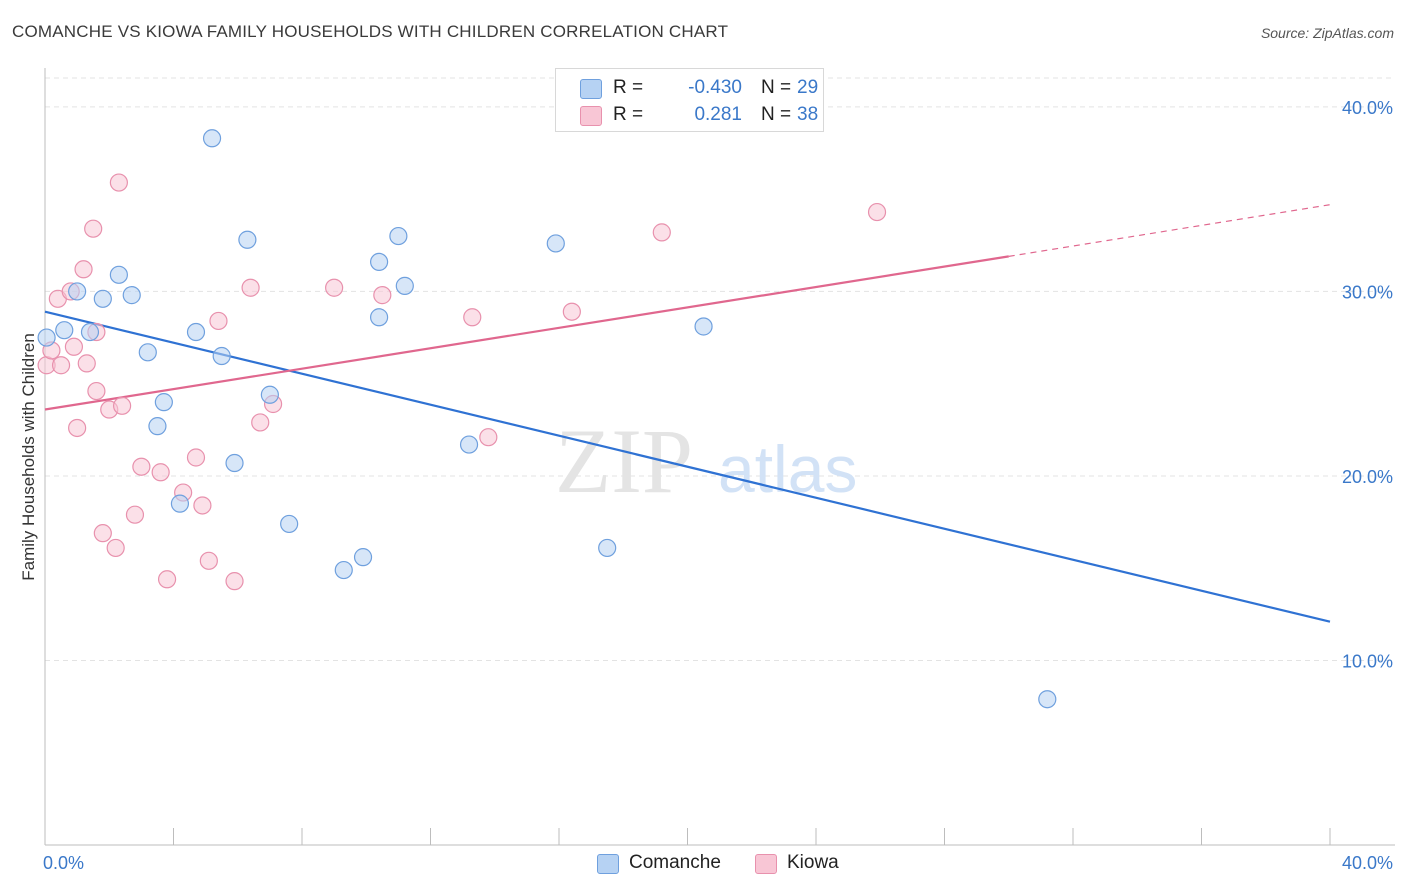  Describe the element at coordinates (624, 461) in the screenshot. I see `watermark-zip: ZIP` at that location.